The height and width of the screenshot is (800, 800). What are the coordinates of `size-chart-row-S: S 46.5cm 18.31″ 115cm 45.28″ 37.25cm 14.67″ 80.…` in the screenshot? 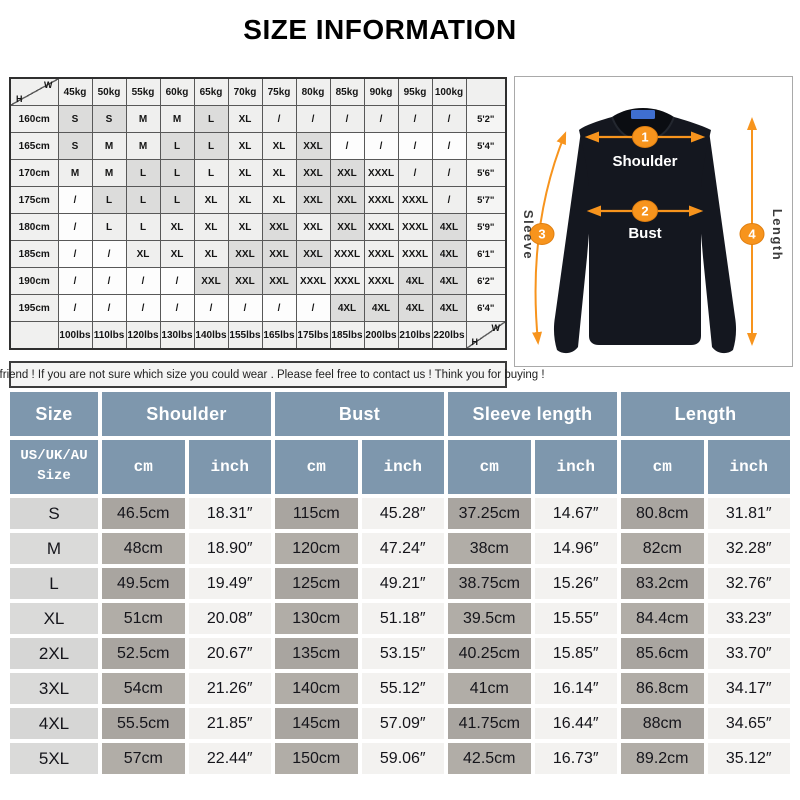 It's located at (400, 513).